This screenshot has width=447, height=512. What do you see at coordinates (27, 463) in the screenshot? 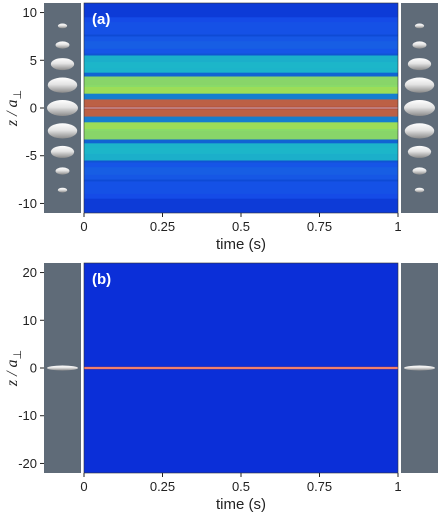
I see `y-tick-label: -20` at bounding box center [27, 463].